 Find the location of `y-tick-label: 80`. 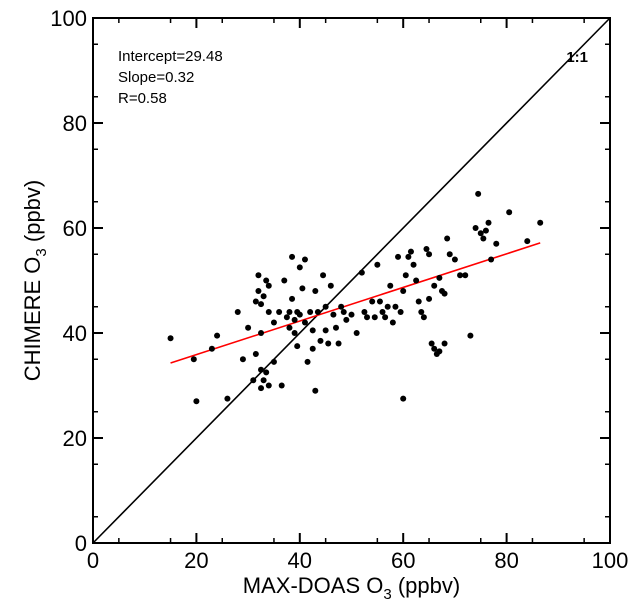

y-tick-label: 80 is located at coordinates (75, 123).